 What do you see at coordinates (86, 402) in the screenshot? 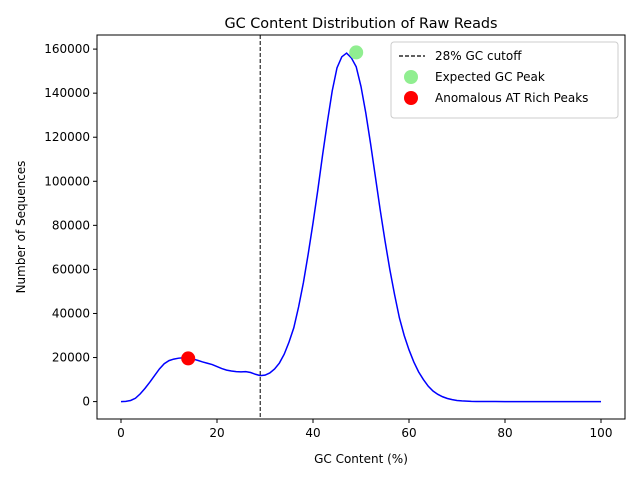
I see `y-tick-label: 0` at bounding box center [86, 402].